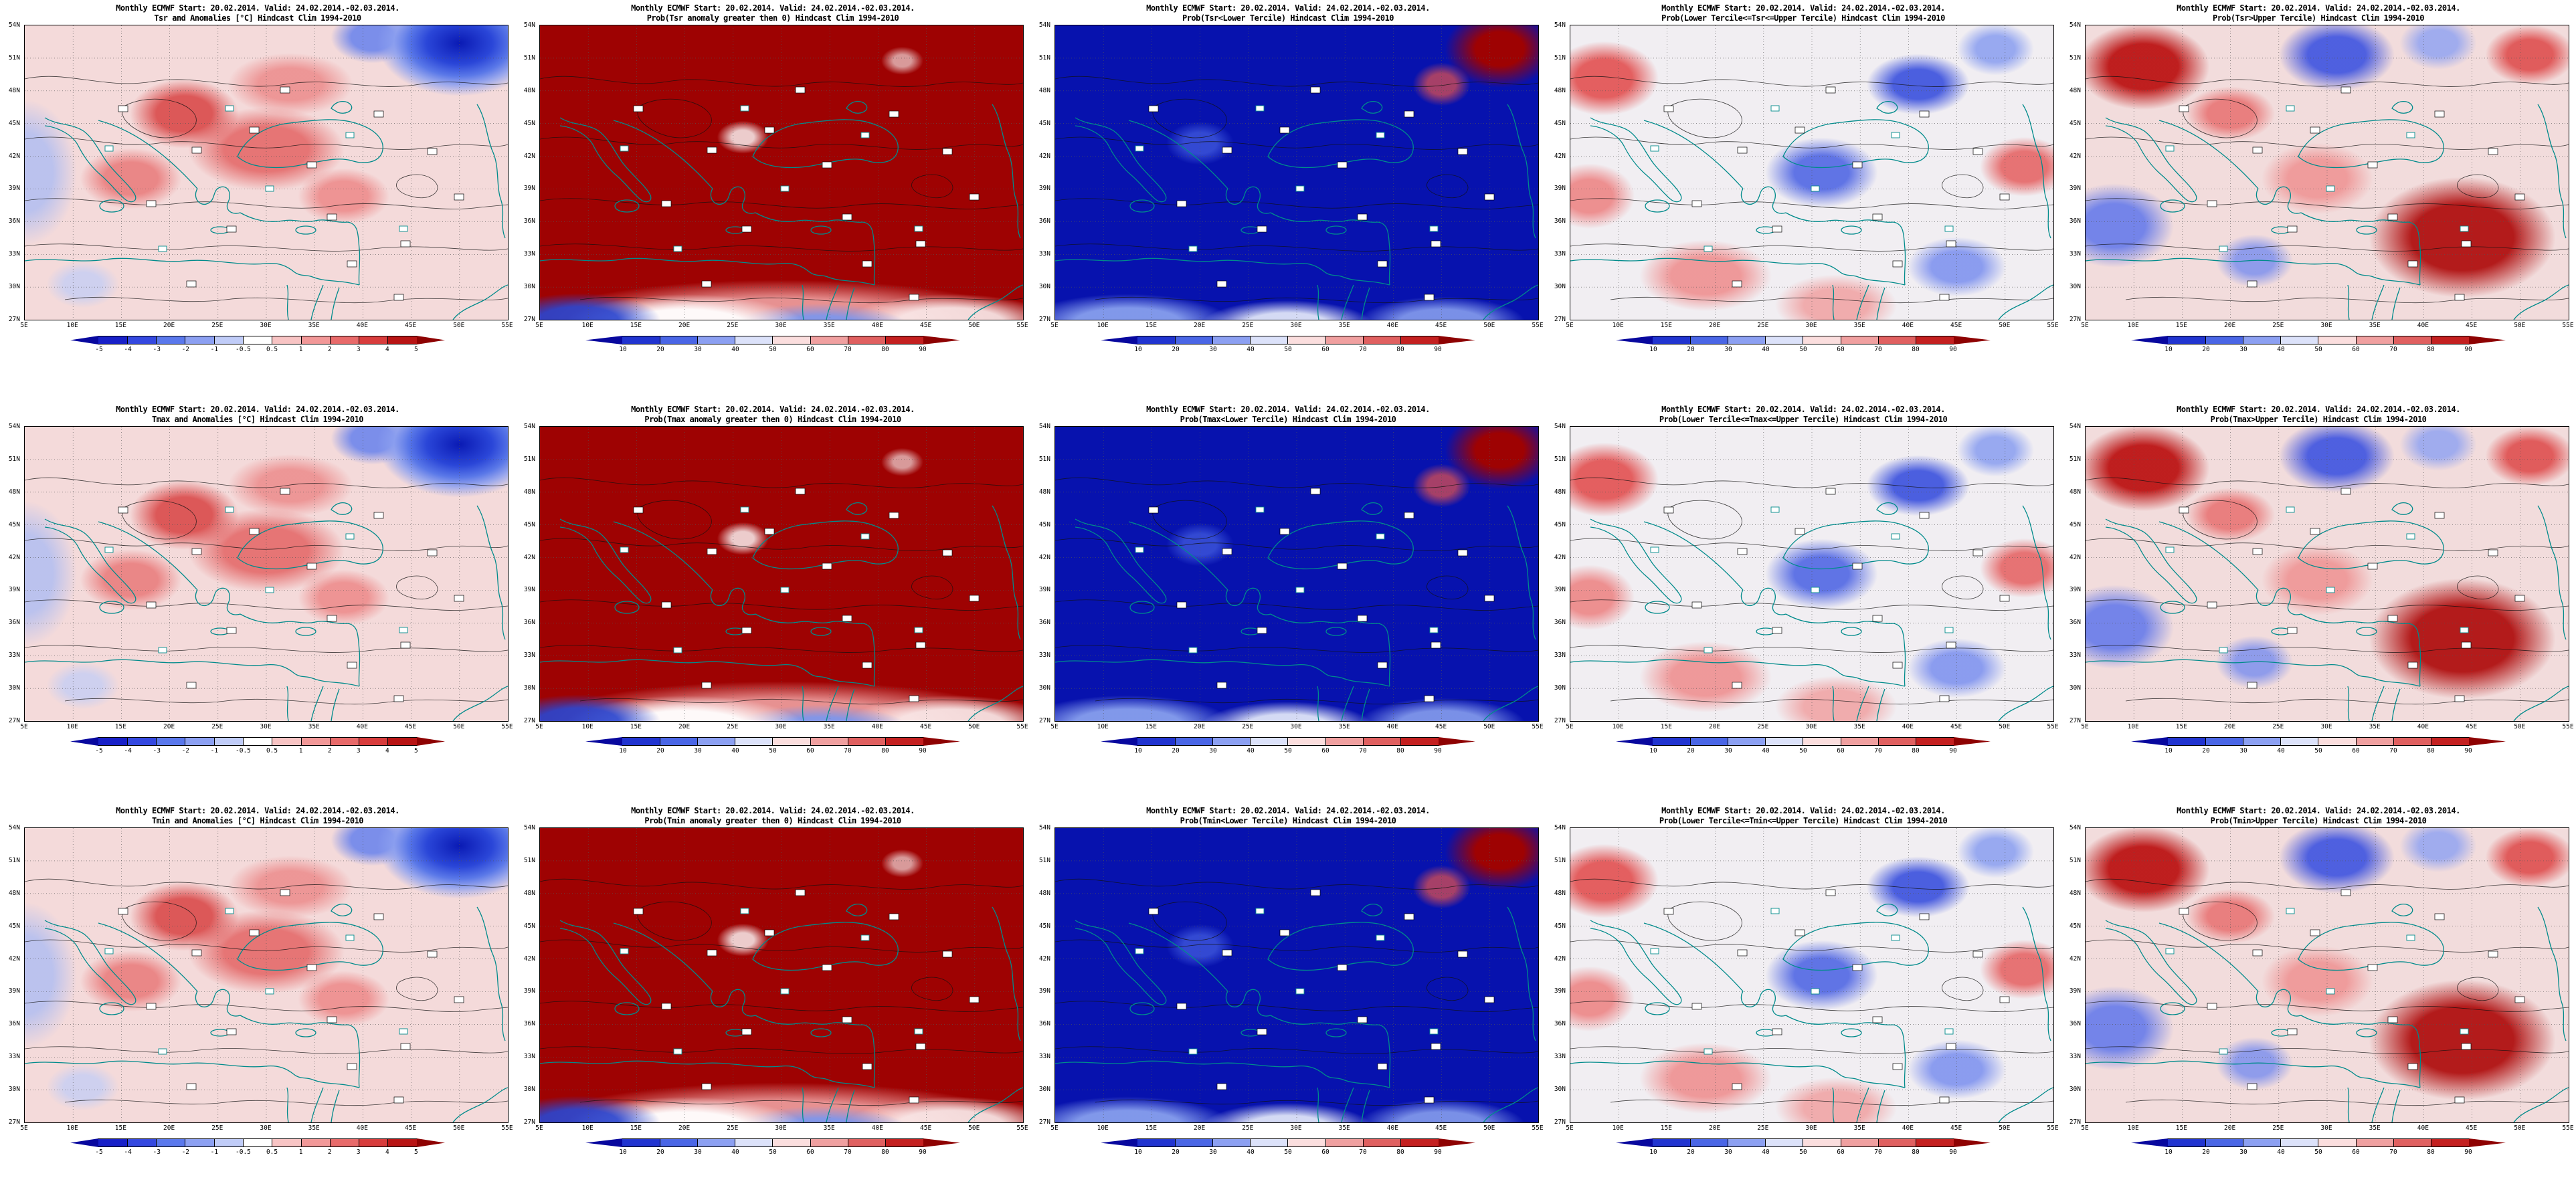  I want to click on lon-label: 50E, so click(2005, 1128).